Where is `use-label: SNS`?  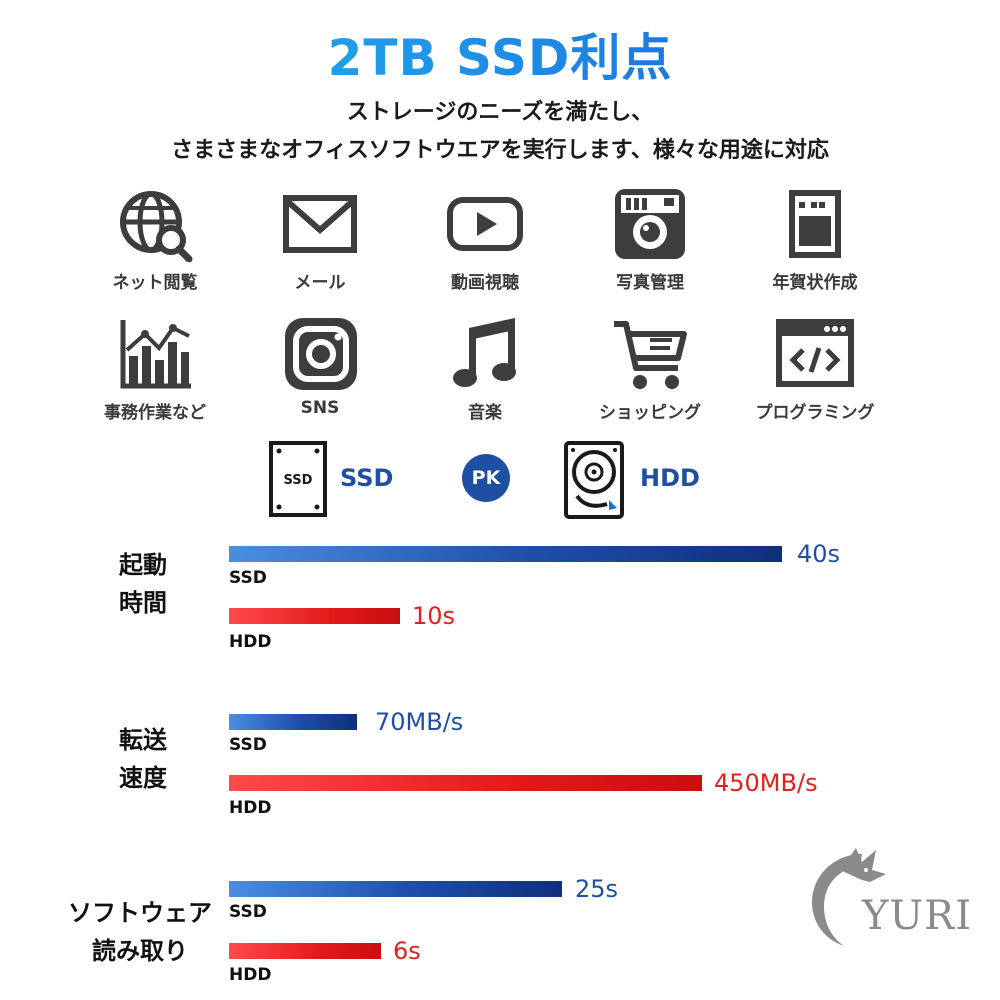 use-label: SNS is located at coordinates (320, 408).